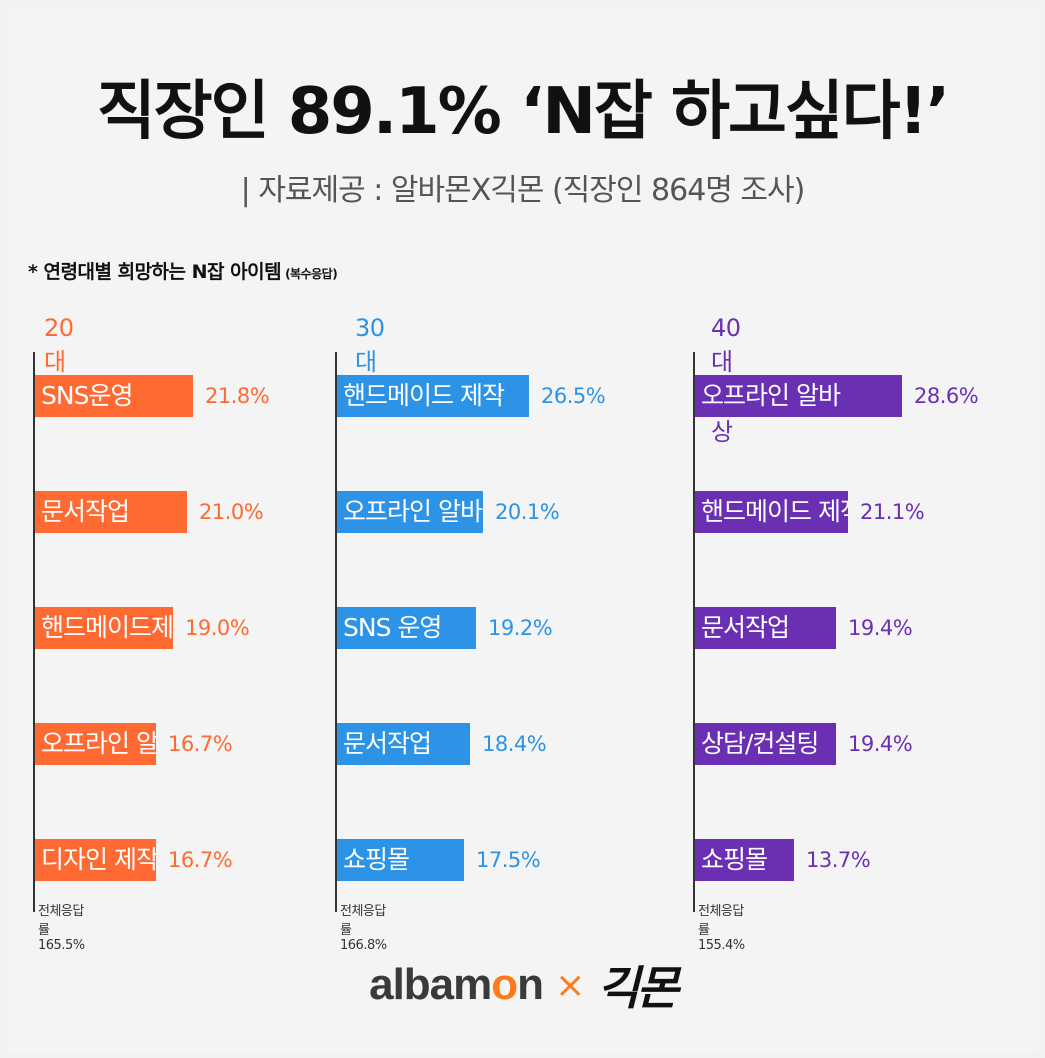 The image size is (1045, 1058). I want to click on subtitle: | 자료제공 : 알바몬X긱몬 (직장인 864명 조사), so click(523, 190).